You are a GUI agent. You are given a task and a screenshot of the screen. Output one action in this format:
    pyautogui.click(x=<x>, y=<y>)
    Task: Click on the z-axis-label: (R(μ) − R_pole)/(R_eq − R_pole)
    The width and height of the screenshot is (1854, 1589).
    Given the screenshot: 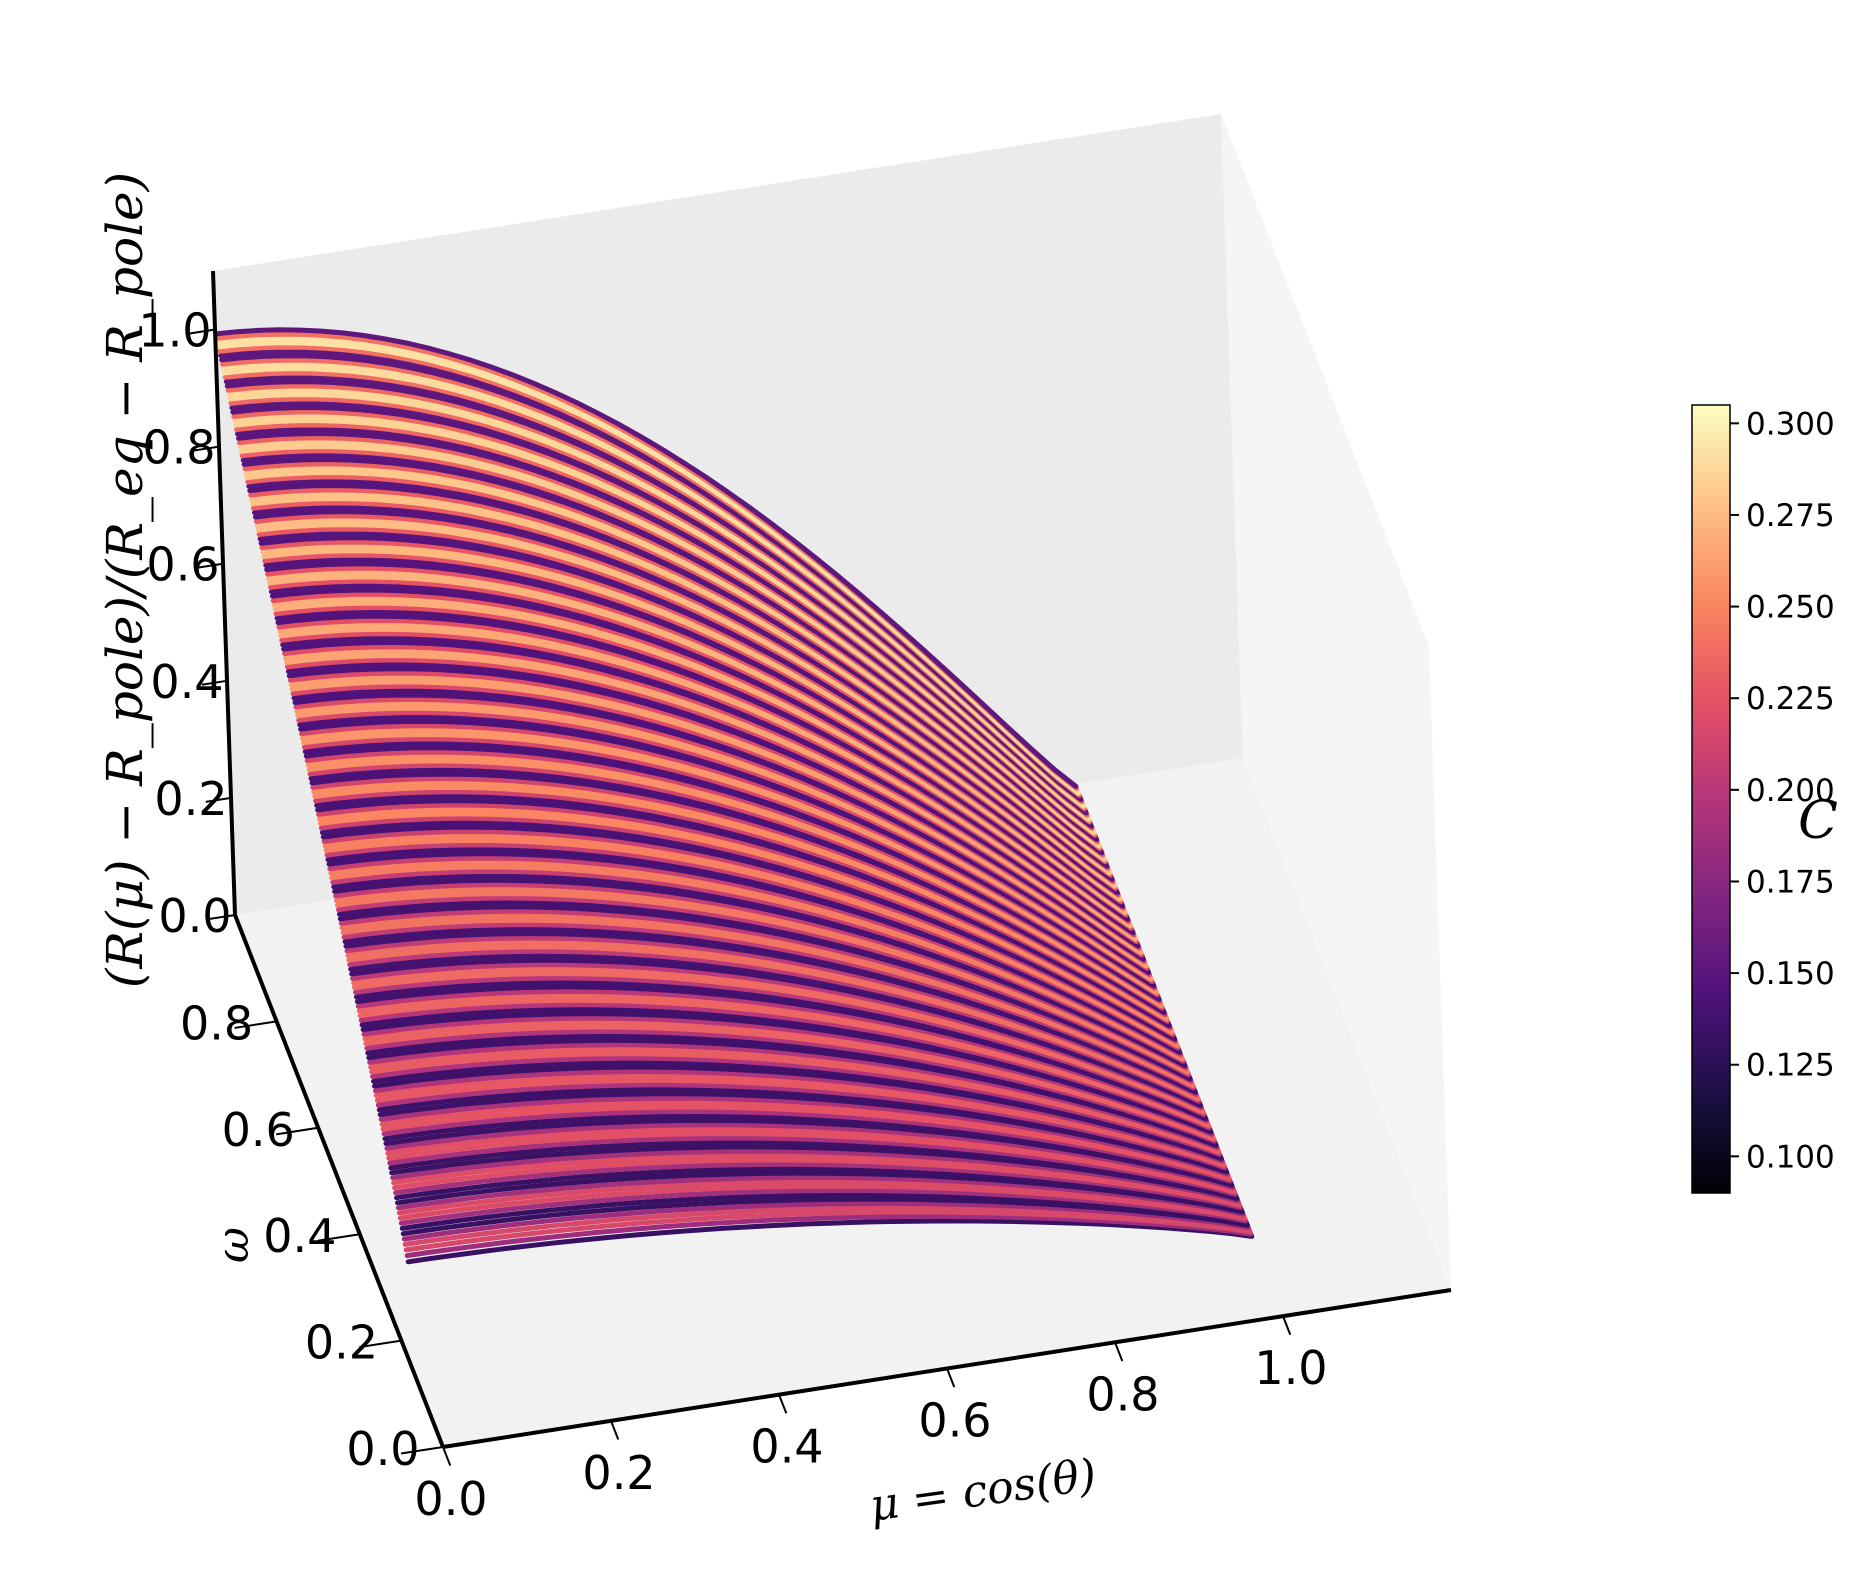 What is the action you would take?
    pyautogui.click(x=125, y=580)
    